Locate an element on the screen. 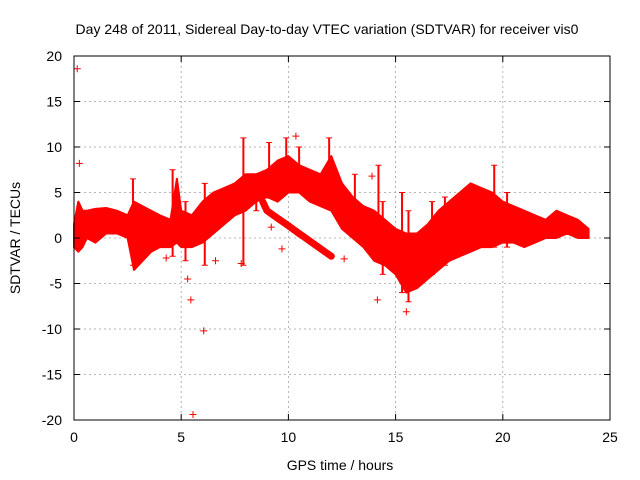 The width and height of the screenshot is (640, 480). y-tick-label: 5 is located at coordinates (58, 193).